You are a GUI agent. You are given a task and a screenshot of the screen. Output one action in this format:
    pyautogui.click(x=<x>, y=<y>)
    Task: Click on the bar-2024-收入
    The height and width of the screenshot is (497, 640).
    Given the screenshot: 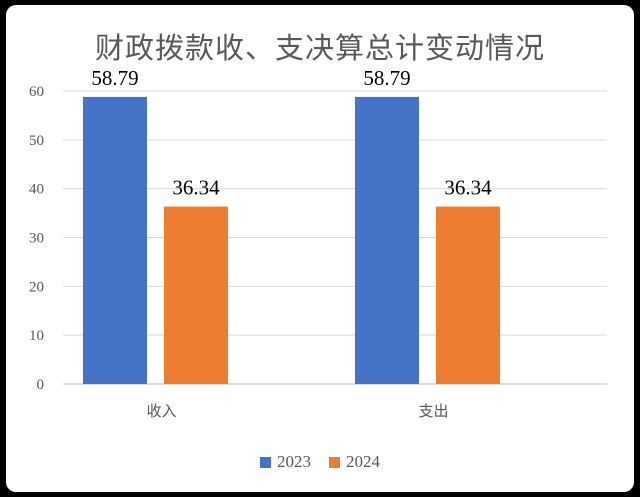 What is the action you would take?
    pyautogui.click(x=196, y=295)
    